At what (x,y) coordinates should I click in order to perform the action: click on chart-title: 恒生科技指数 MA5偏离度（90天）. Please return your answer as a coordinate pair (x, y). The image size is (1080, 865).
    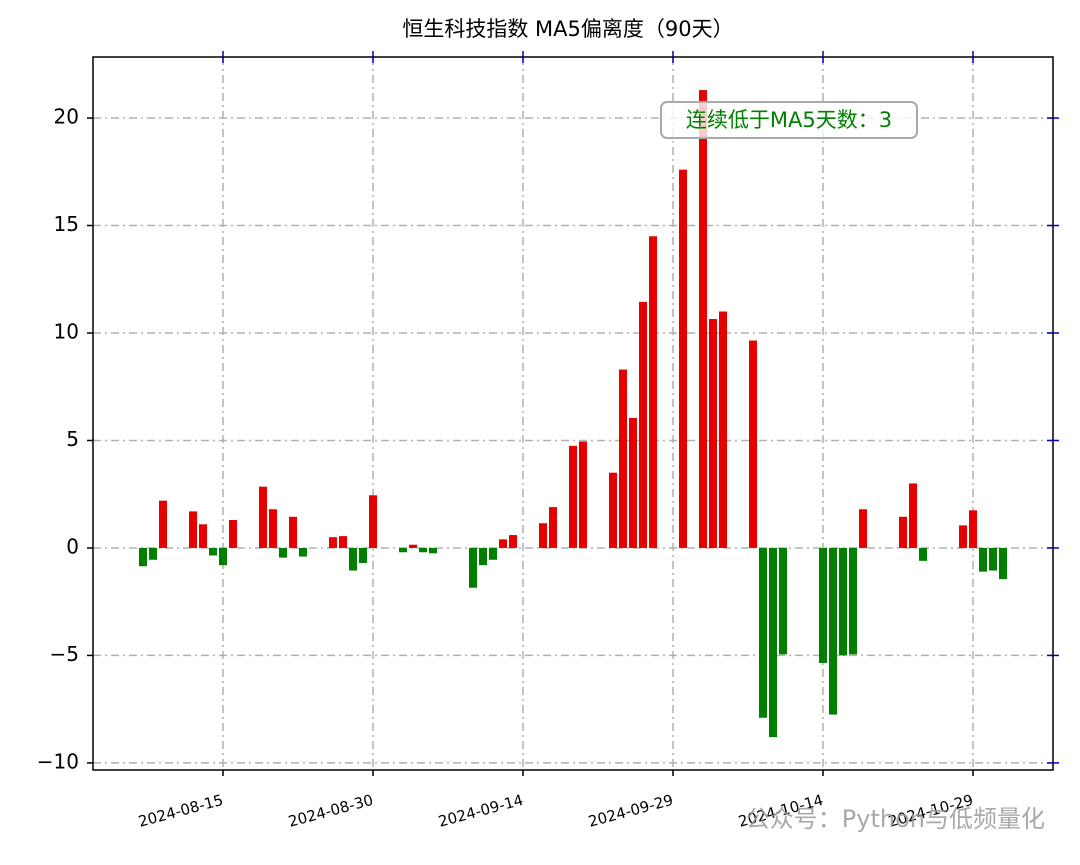
    Looking at the image, I should click on (567, 29).